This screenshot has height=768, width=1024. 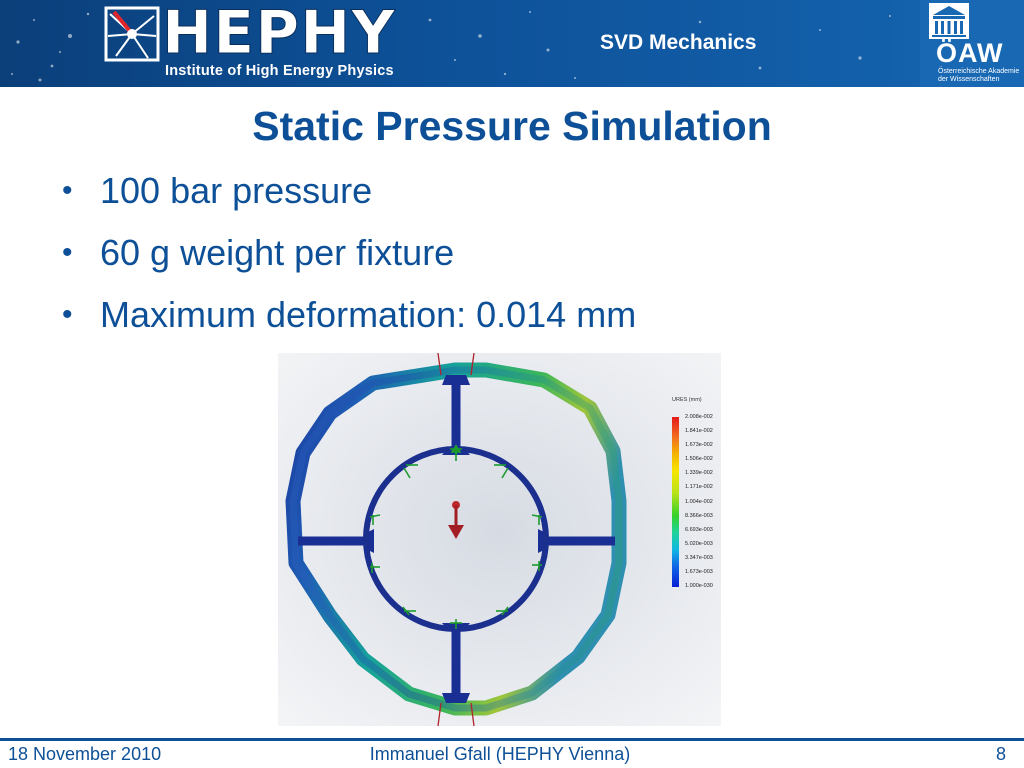 I want to click on bullet-item: • 100 bar pressure, so click(x=346, y=198).